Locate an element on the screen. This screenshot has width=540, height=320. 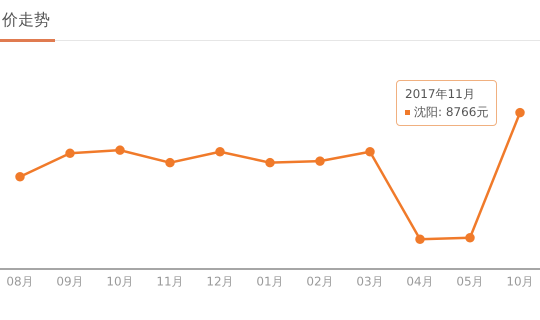
x-tick-label: 04月 is located at coordinates (420, 281).